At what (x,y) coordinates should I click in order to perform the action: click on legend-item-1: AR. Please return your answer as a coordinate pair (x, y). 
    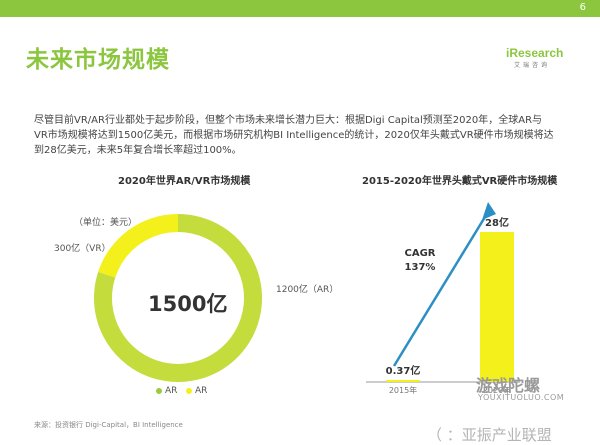
    Looking at the image, I should click on (166, 391).